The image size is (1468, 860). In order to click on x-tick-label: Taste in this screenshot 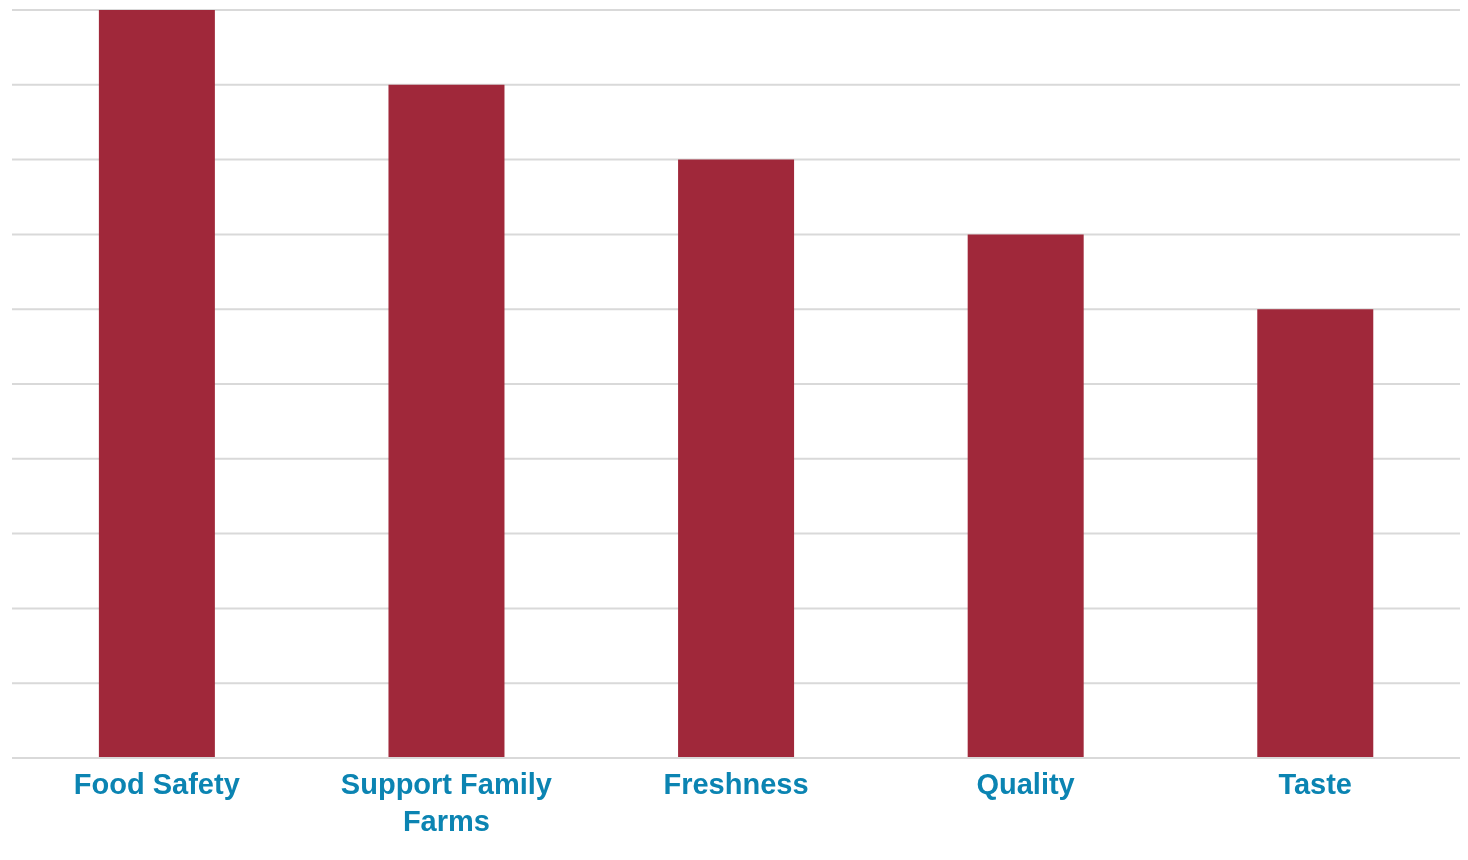, I will do `click(1315, 784)`.